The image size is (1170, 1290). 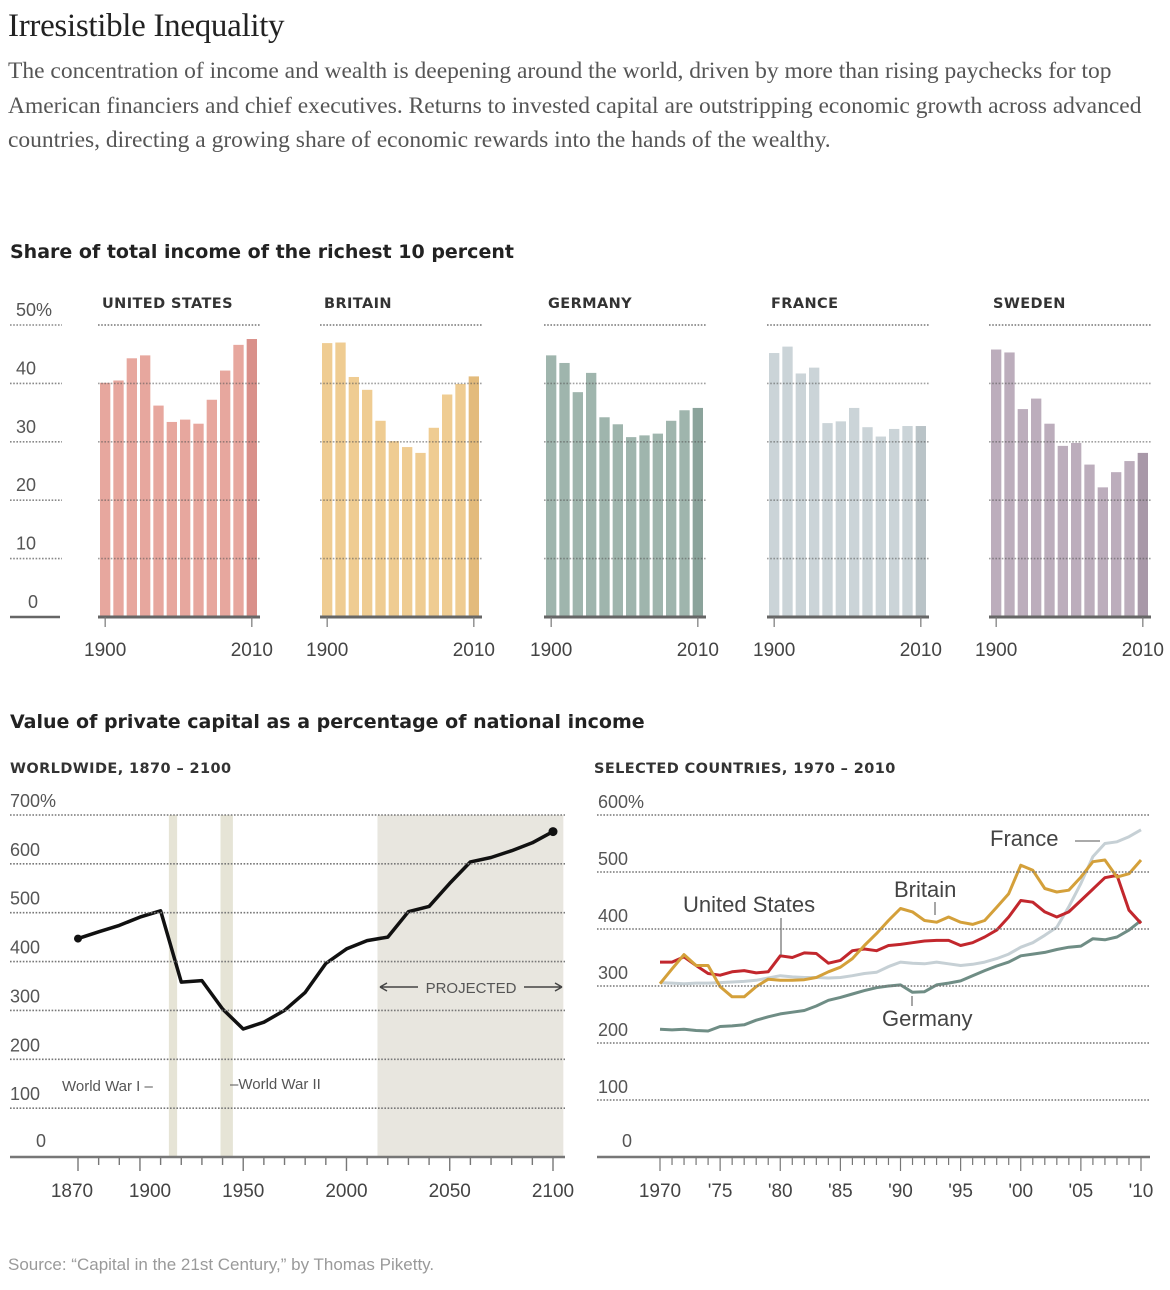 What do you see at coordinates (660, 1191) in the screenshot?
I see `x-tick-label: 1970` at bounding box center [660, 1191].